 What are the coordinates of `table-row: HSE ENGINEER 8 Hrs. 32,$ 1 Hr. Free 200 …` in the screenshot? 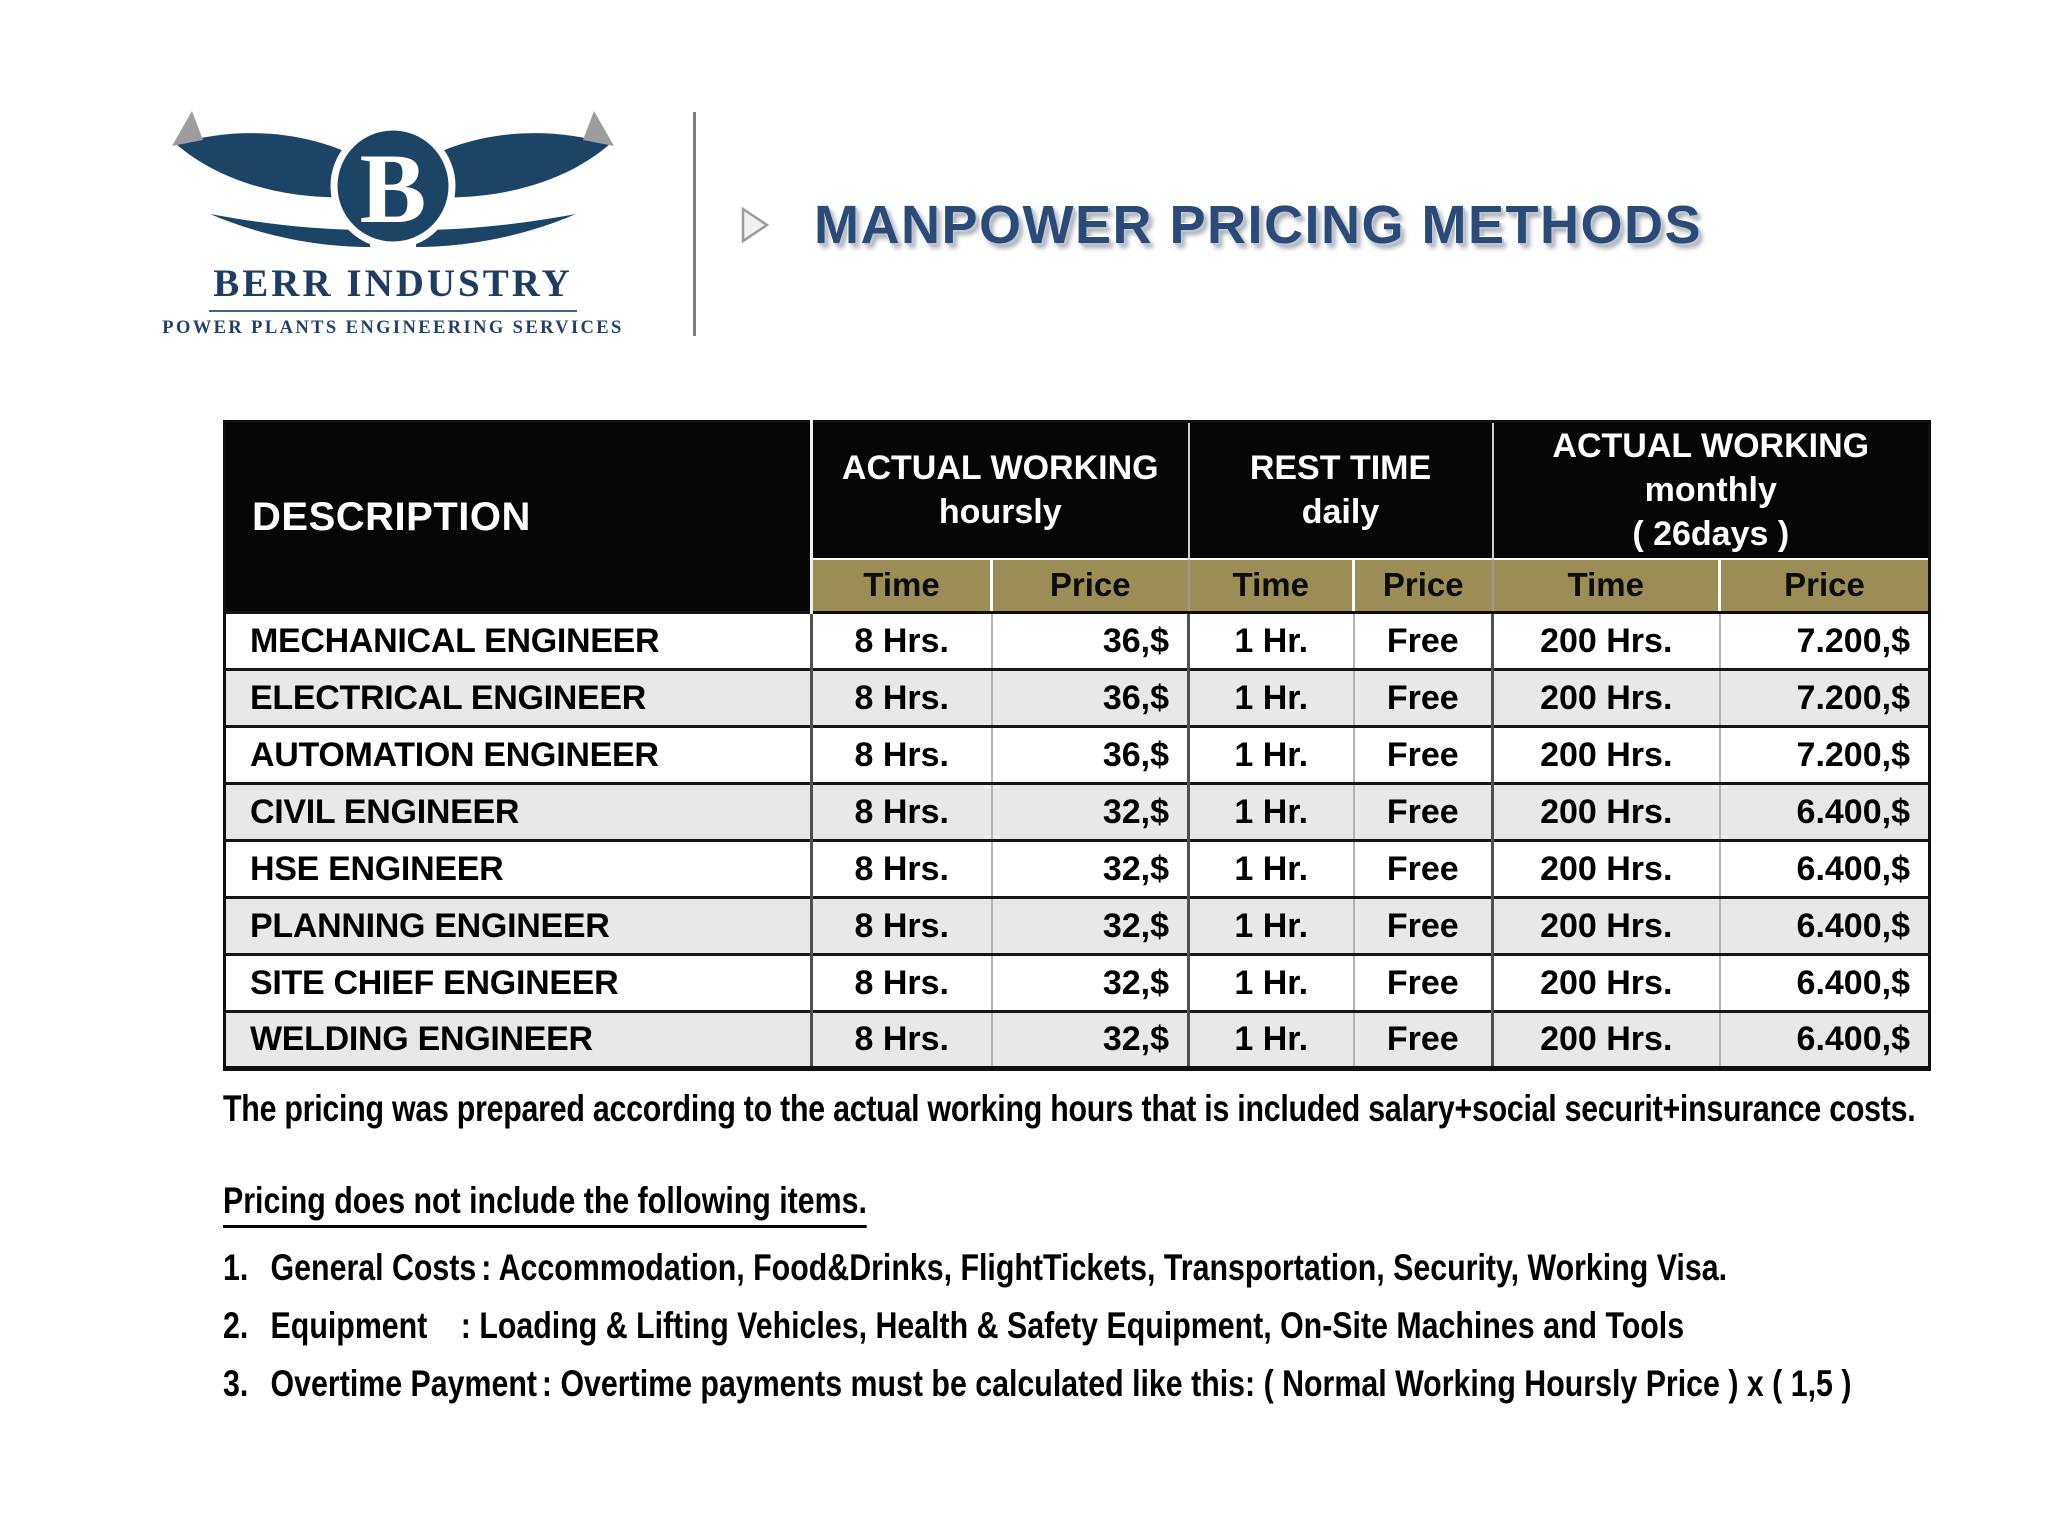 It's located at (1077, 868).